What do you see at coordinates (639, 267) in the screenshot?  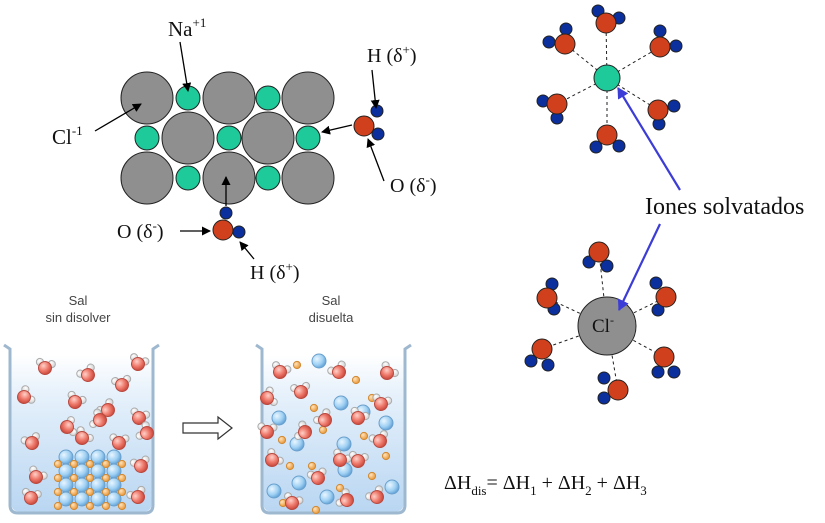 I see `solvated-arrow-chloride` at bounding box center [639, 267].